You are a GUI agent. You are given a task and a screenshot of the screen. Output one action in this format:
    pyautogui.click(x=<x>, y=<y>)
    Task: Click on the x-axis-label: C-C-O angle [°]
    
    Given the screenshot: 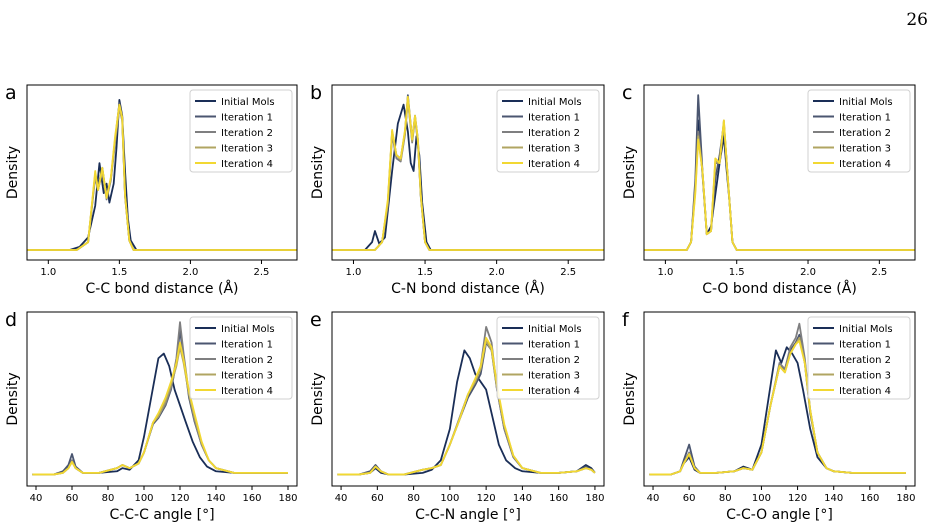 What is the action you would take?
    pyautogui.click(x=779, y=515)
    